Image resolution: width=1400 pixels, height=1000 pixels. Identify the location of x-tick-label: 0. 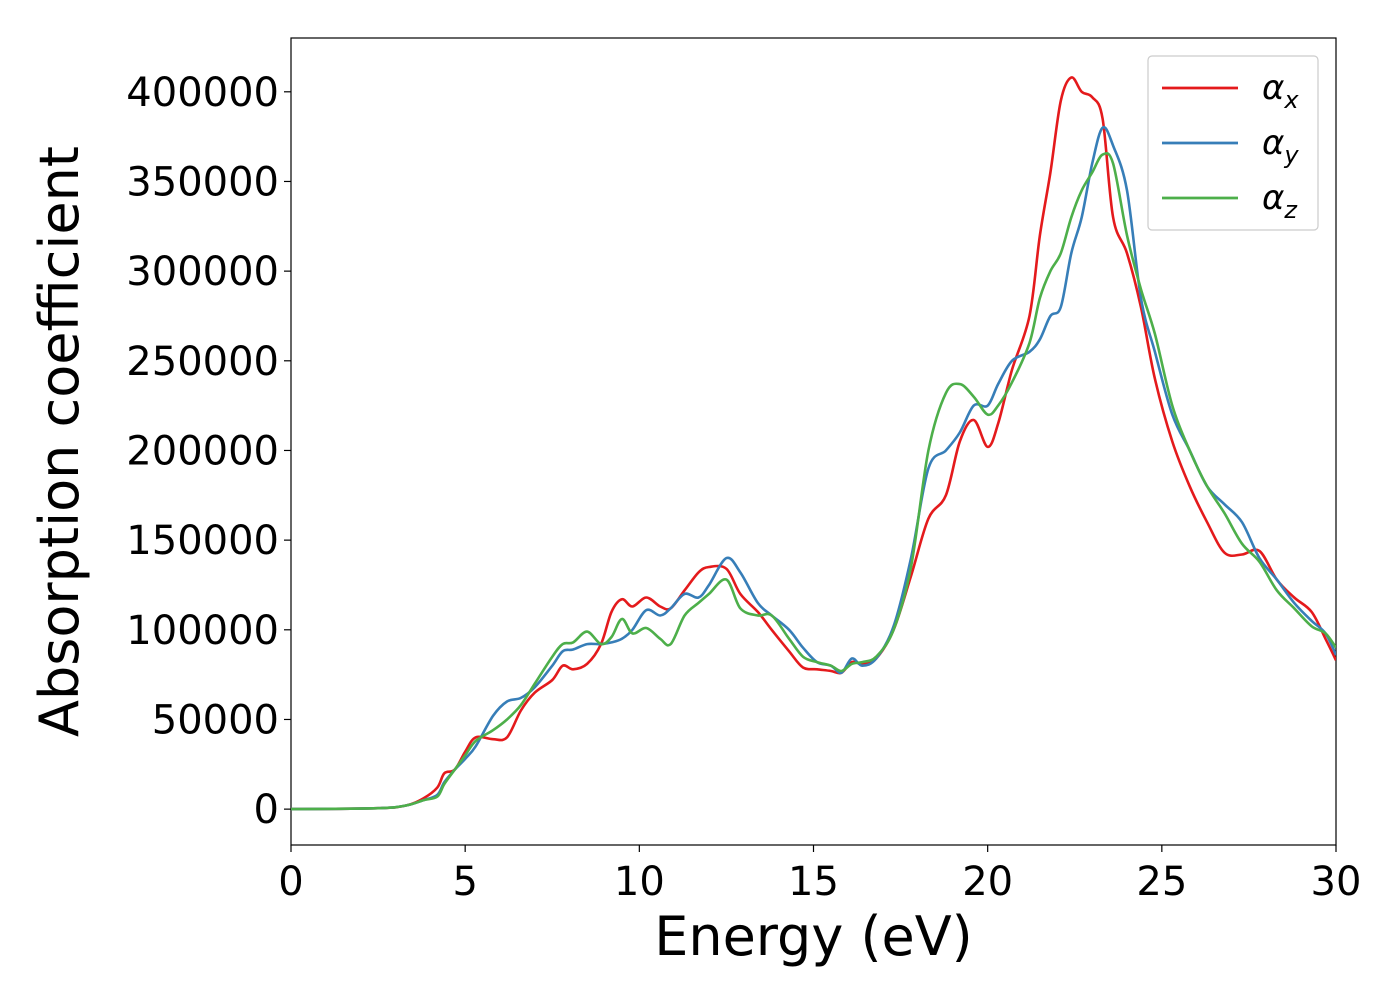
(290, 882).